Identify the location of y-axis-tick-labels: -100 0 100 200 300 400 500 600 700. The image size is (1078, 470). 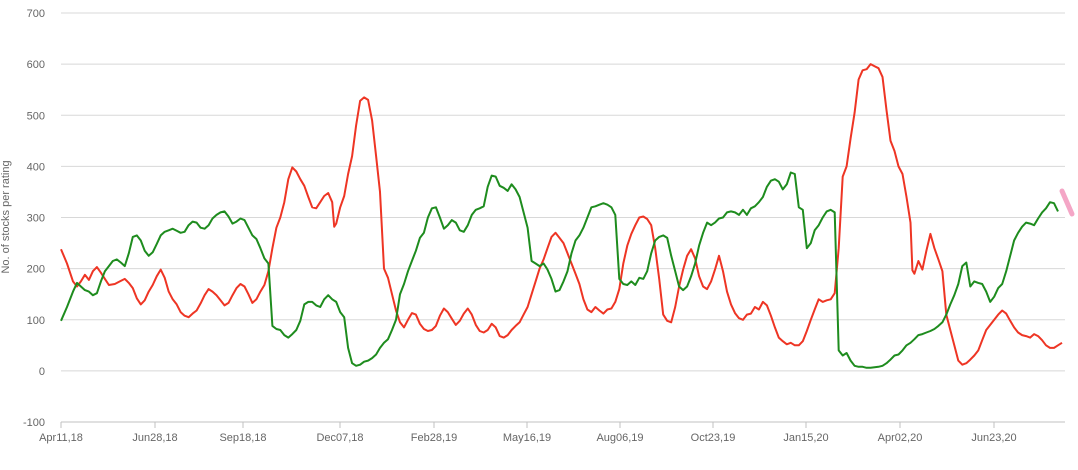
(34, 218).